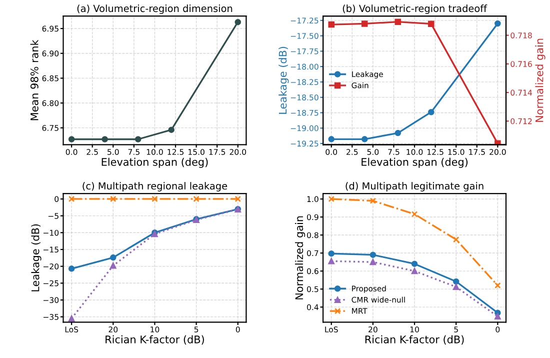 The image size is (550, 358). I want to click on chart-title: (c) Multipath regional leakage, so click(155, 187).